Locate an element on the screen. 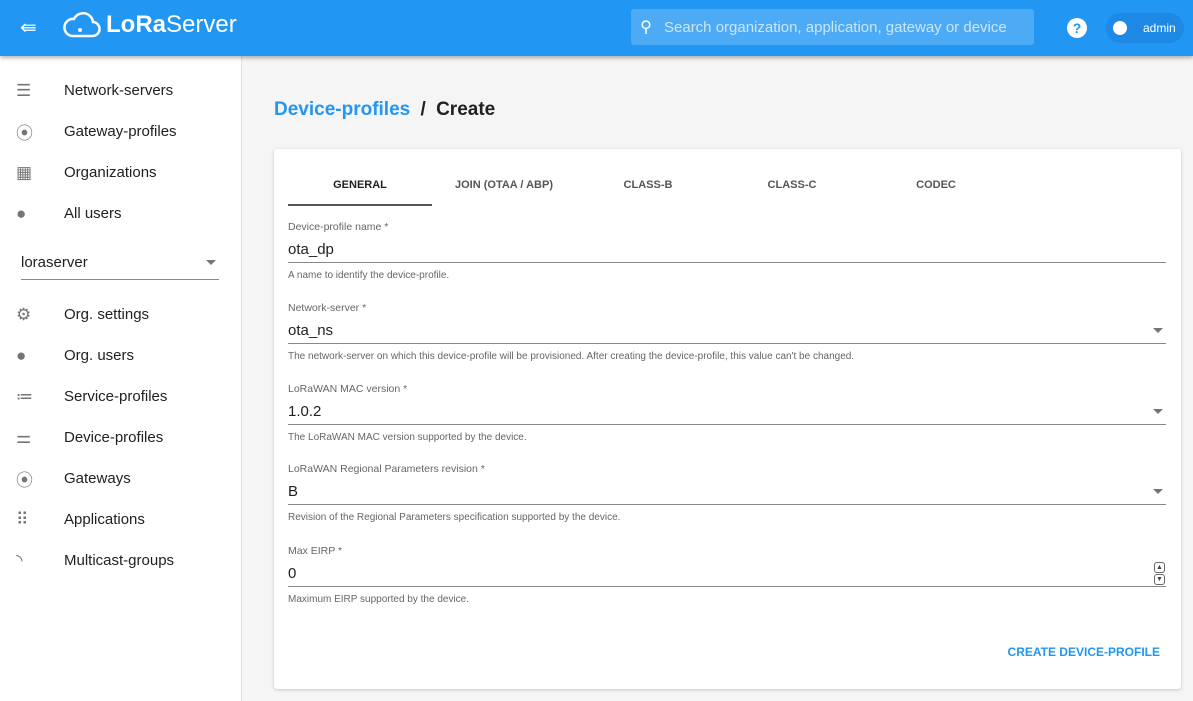 This screenshot has width=1193, height=701. regional-params-select: B is located at coordinates (727, 490).